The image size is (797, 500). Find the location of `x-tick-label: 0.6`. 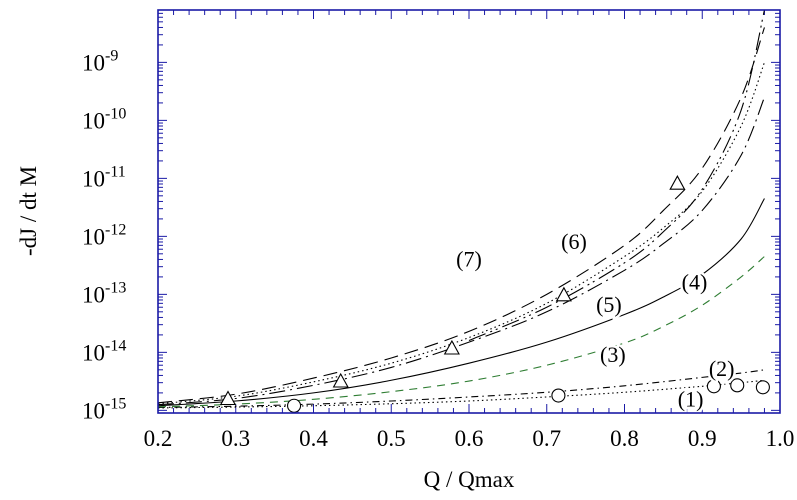

x-tick-label: 0.6 is located at coordinates (469, 438).